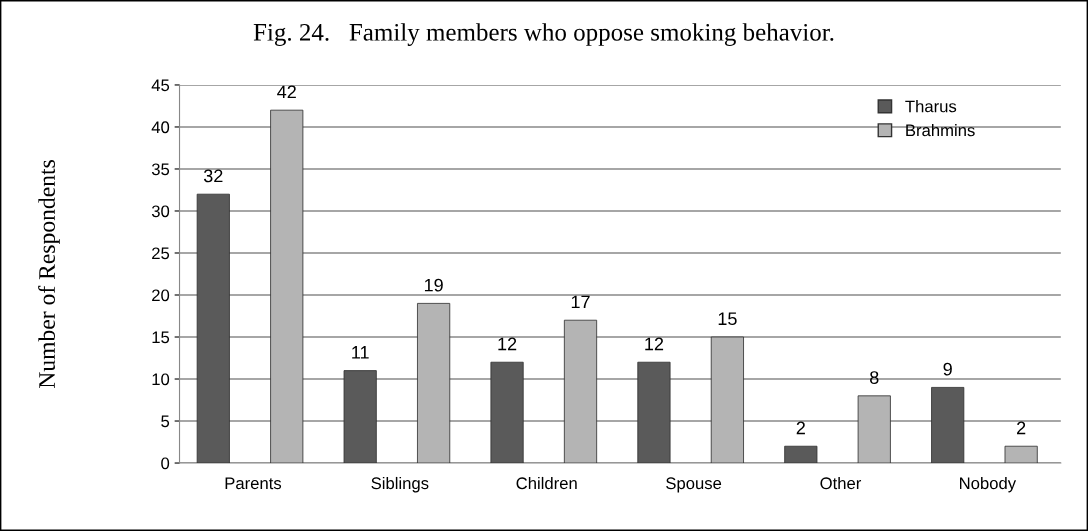 Image resolution: width=1088 pixels, height=531 pixels. What do you see at coordinates (874, 377) in the screenshot?
I see `data-label: 8` at bounding box center [874, 377].